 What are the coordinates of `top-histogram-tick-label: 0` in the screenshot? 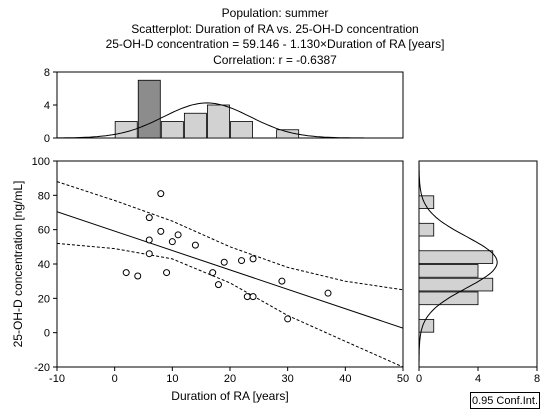 It's located at (47, 139).